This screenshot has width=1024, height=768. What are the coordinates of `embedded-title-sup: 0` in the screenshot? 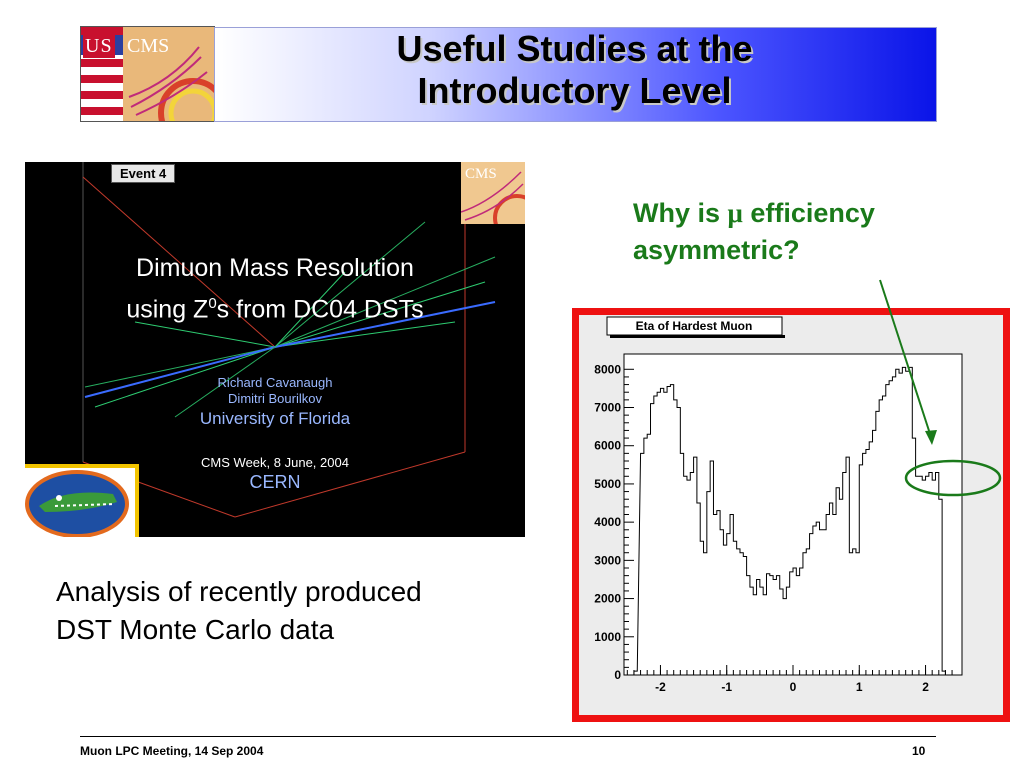 It's located at (212, 303).